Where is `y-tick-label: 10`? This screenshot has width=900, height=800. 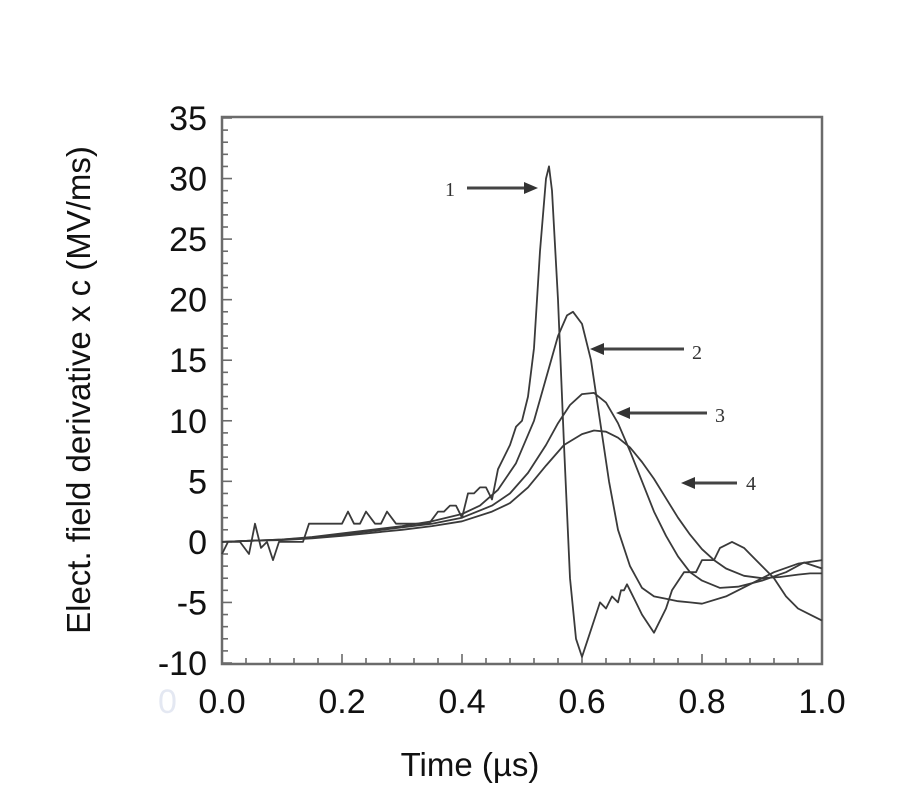 y-tick-label: 10 is located at coordinates (188, 422).